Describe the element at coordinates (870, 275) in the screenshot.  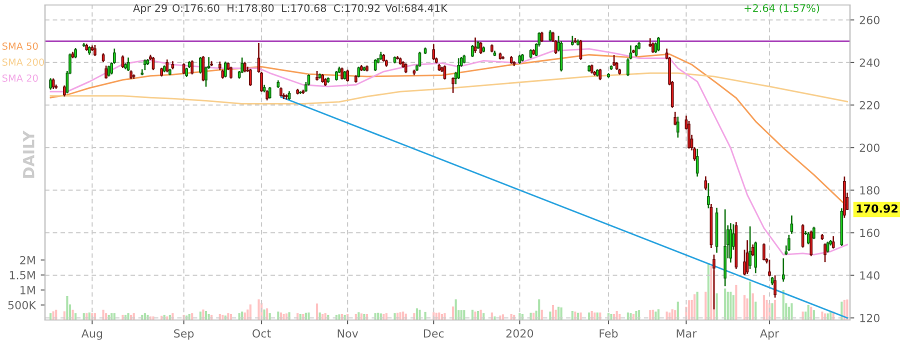
I see `y-tick-label: 140` at that location.